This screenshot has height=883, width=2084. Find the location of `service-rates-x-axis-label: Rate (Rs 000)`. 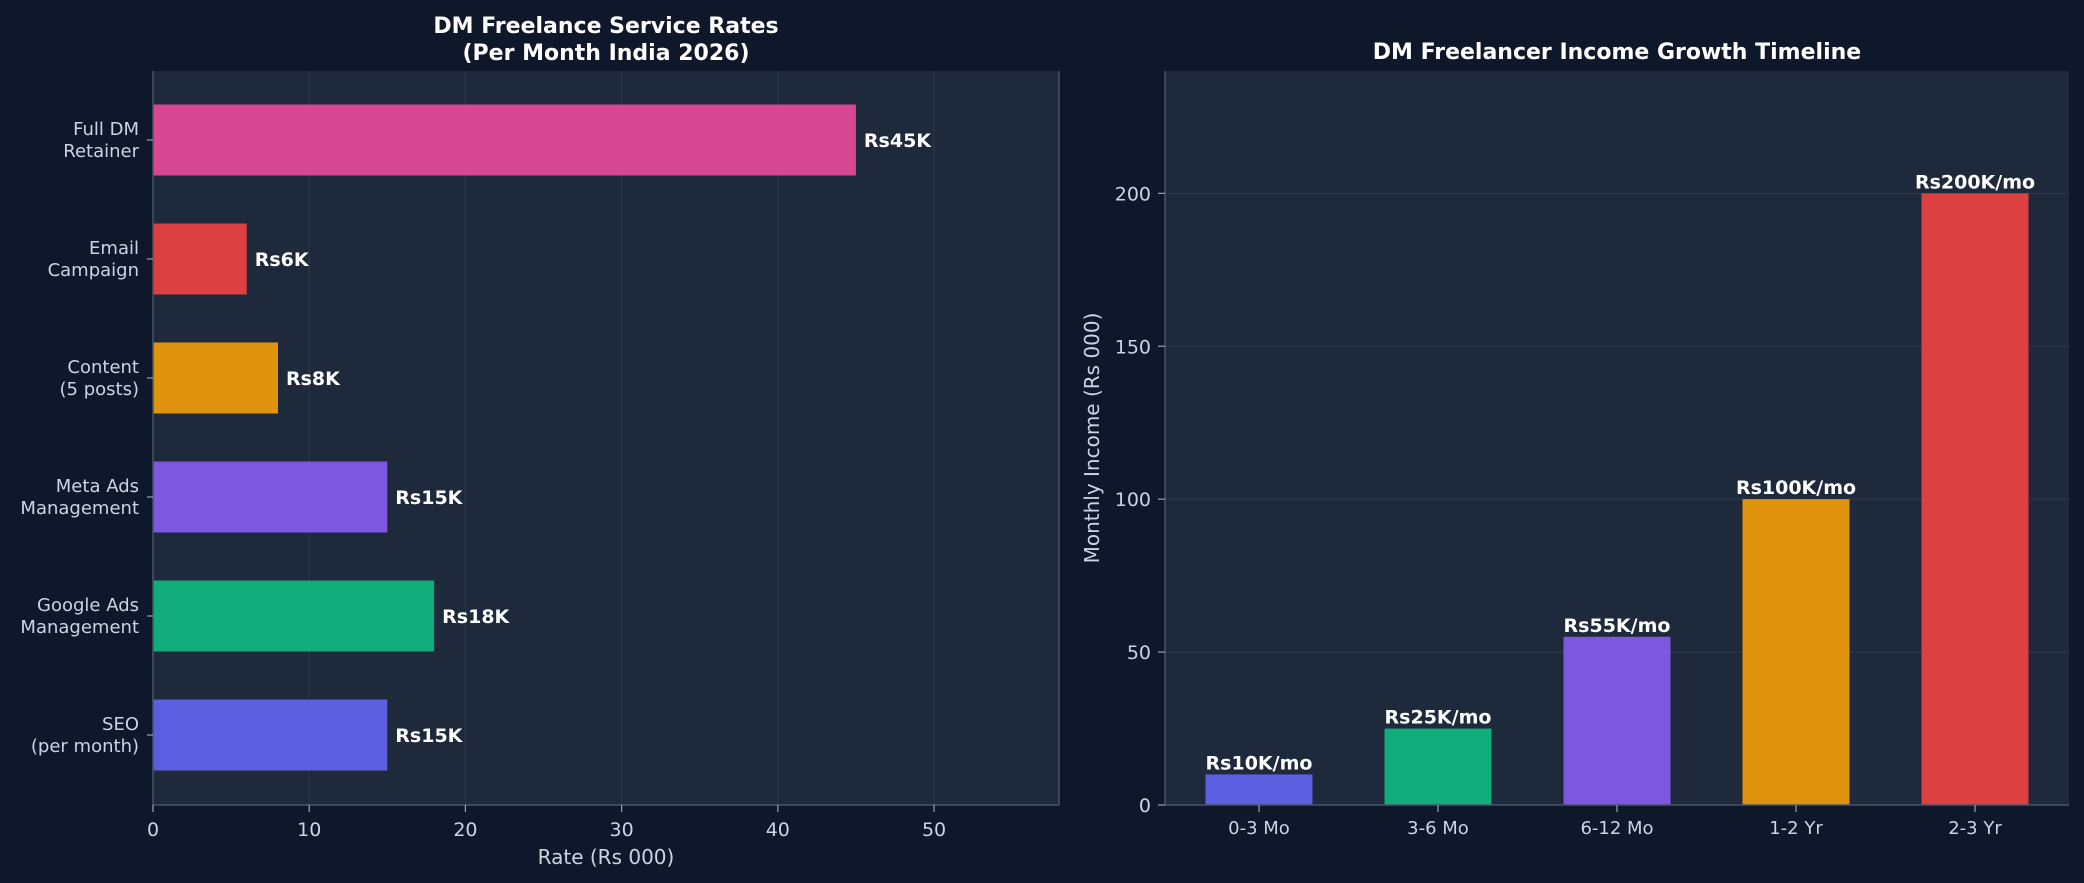

service-rates-x-axis-label: Rate (Rs 000) is located at coordinates (606, 857).